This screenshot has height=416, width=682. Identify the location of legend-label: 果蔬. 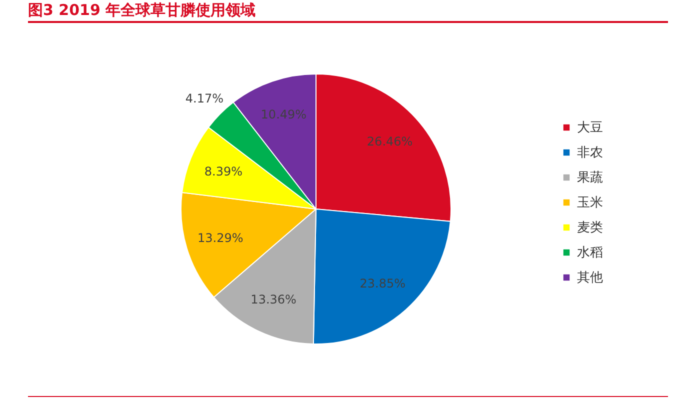
(590, 178).